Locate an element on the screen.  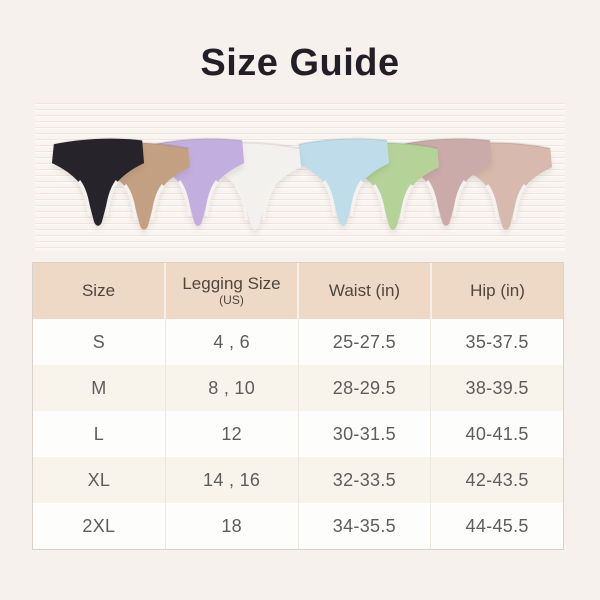
table-row-m: M 8 , 10 28-29.5 38-39.5 is located at coordinates (298, 388).